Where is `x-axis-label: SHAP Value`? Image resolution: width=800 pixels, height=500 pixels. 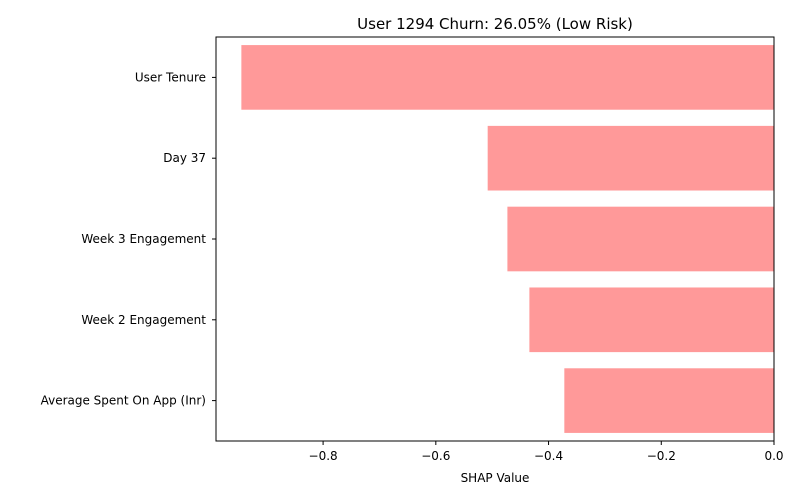
x-axis-label: SHAP Value is located at coordinates (495, 478).